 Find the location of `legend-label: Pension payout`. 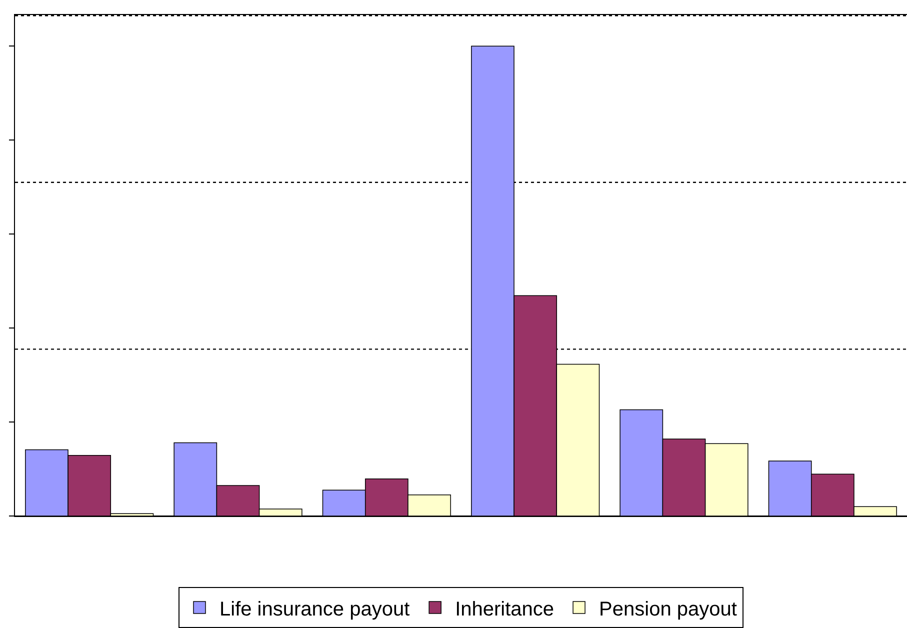

legend-label: Pension payout is located at coordinates (668, 609).